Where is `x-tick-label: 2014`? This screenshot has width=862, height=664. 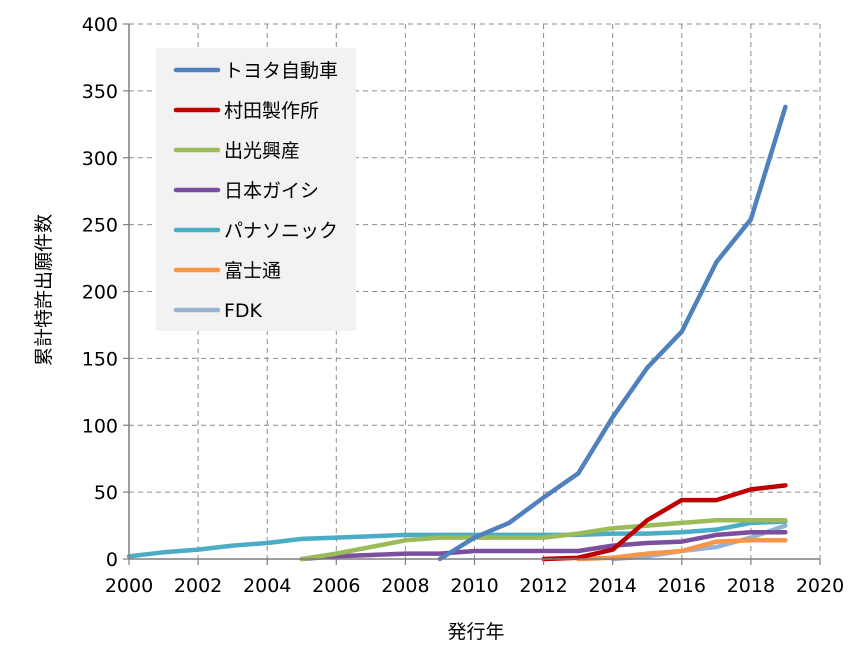 x-tick-label: 2014 is located at coordinates (613, 586).